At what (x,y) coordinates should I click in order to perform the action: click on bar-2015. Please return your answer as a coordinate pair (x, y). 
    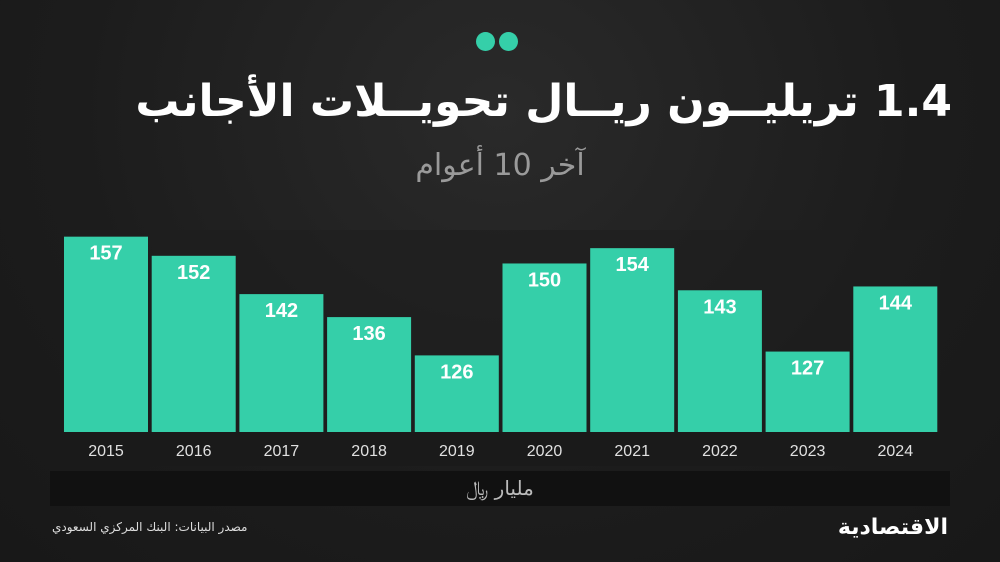
    Looking at the image, I should click on (106, 334).